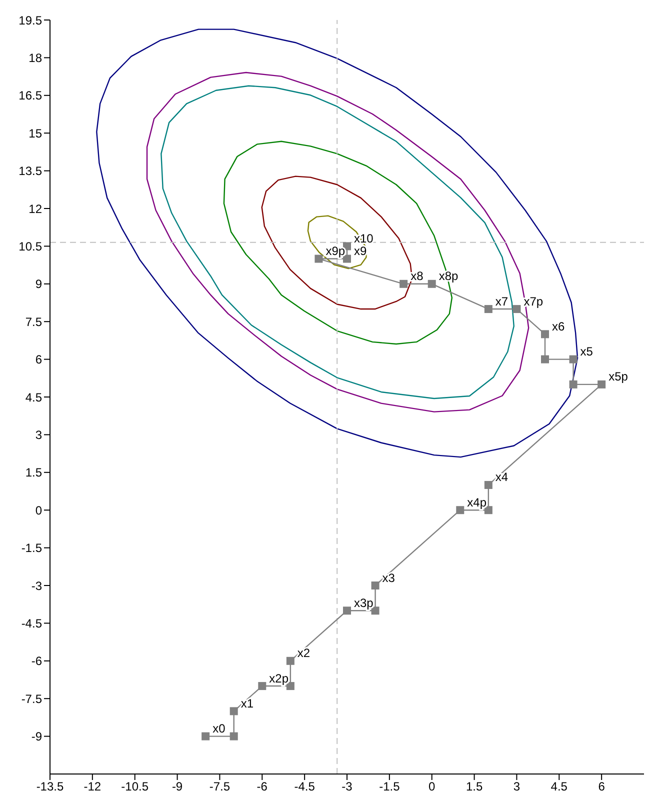 The width and height of the screenshot is (668, 811). Describe the element at coordinates (30, 246) in the screenshot. I see `y-tick-label: 10.5` at that location.